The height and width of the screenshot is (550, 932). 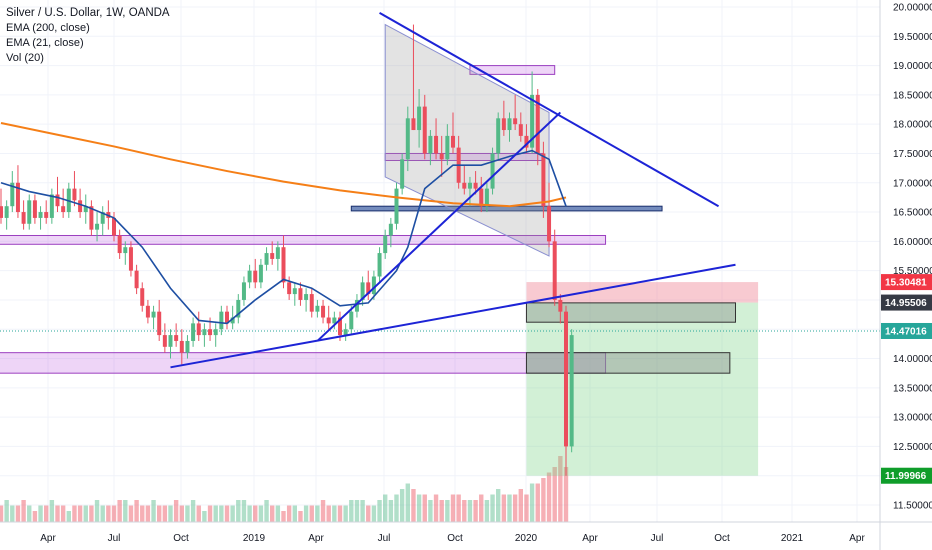 What do you see at coordinates (912, 271) in the screenshot?
I see `y-tick-label: 15.50000` at bounding box center [912, 271].